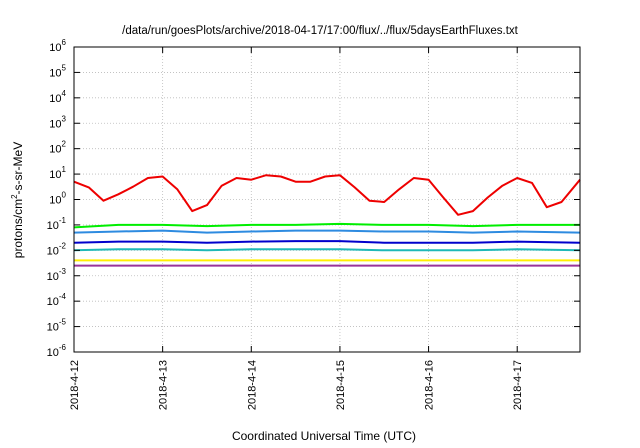 The width and height of the screenshot is (640, 448). I want to click on x-tick-label: 2018-4-16, so click(430, 385).